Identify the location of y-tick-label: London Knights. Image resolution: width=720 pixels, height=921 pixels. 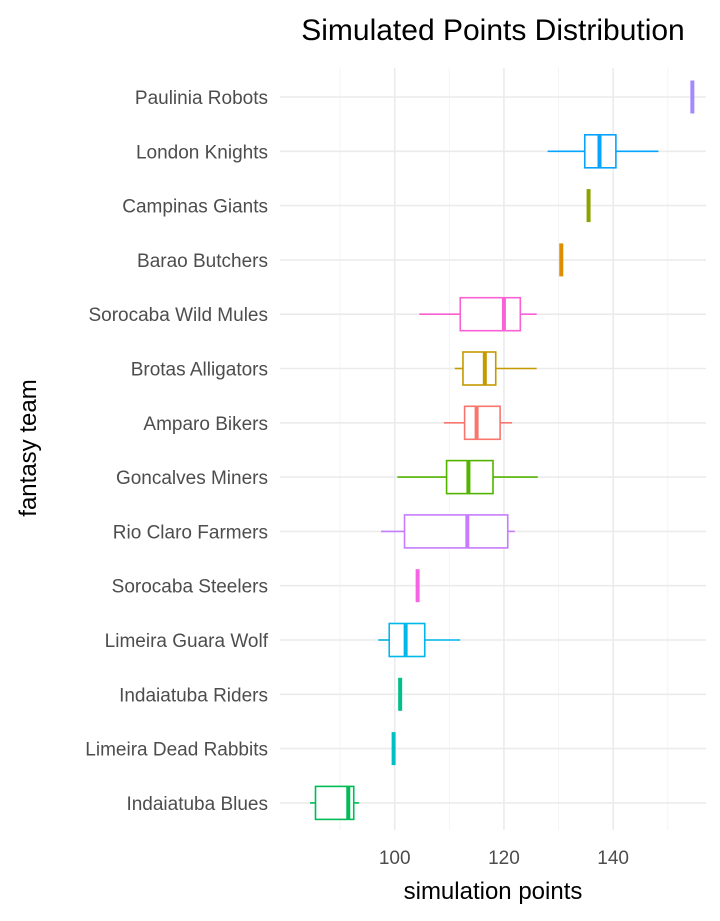
(202, 152).